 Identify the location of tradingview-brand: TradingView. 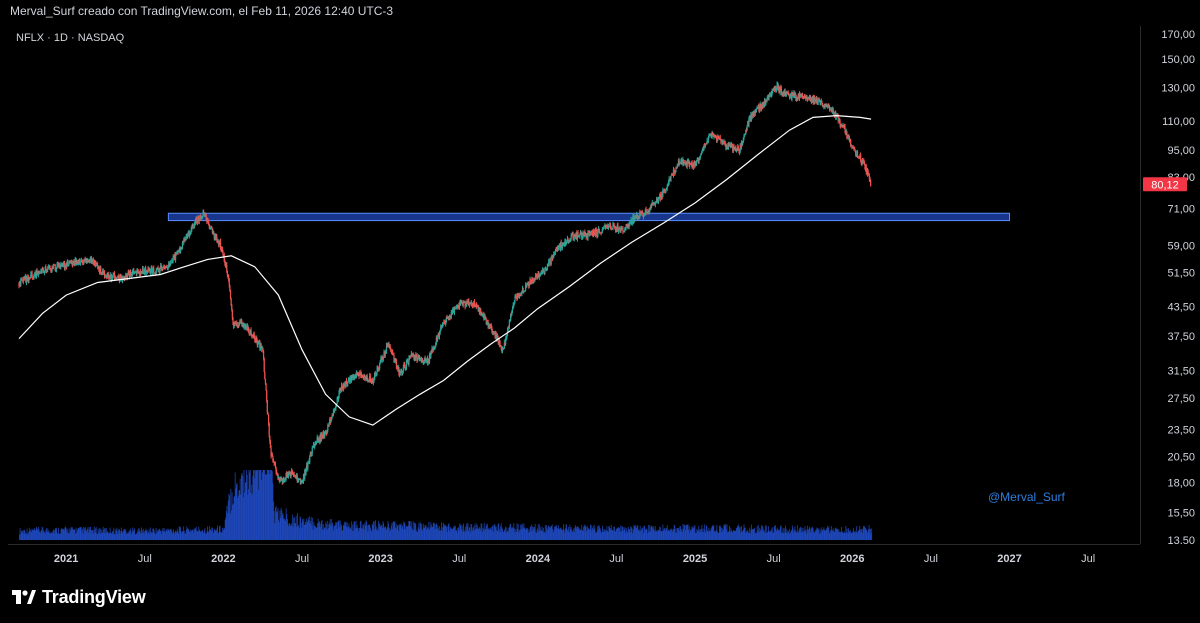
(79, 597).